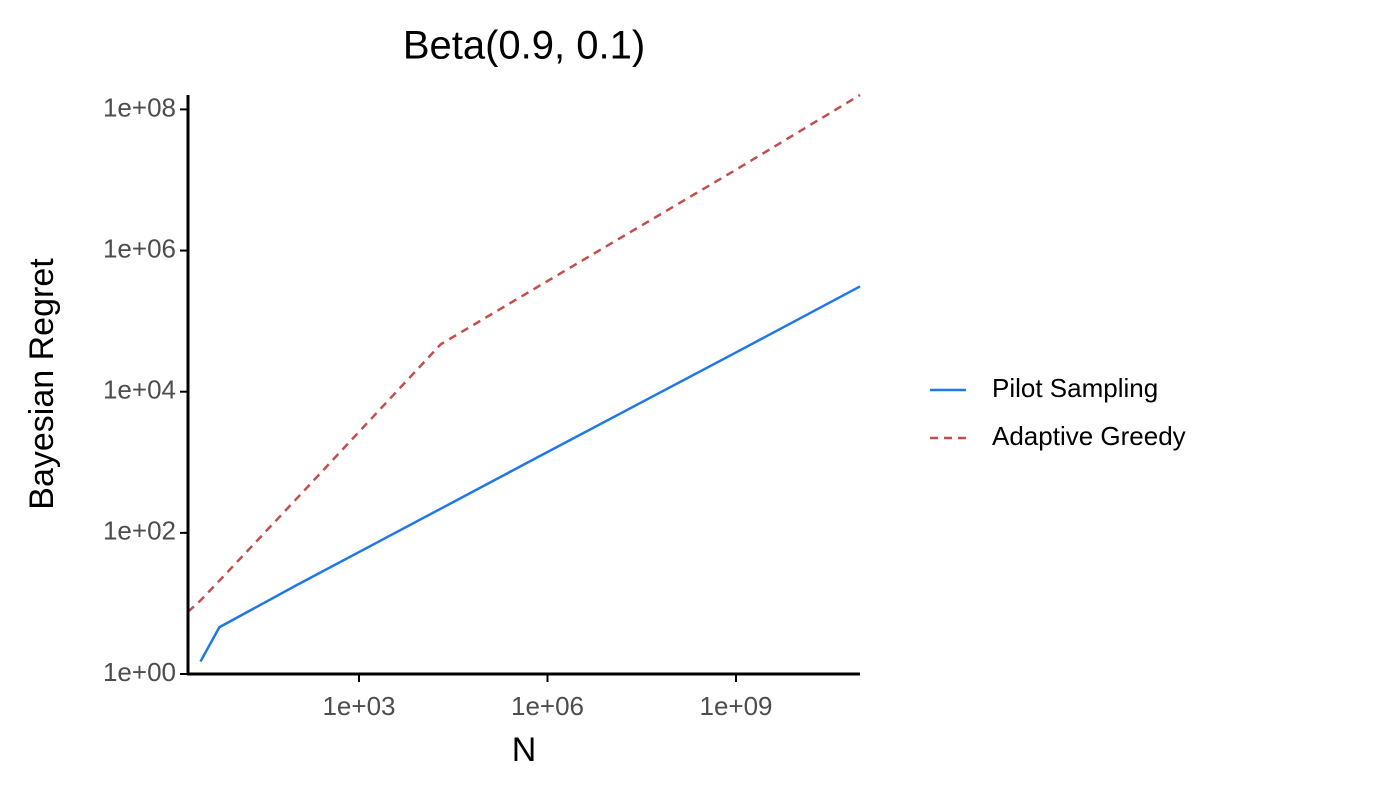 This screenshot has width=1400, height=800. What do you see at coordinates (524, 46) in the screenshot?
I see `chart-title: Beta(0.9, 0.1)` at bounding box center [524, 46].